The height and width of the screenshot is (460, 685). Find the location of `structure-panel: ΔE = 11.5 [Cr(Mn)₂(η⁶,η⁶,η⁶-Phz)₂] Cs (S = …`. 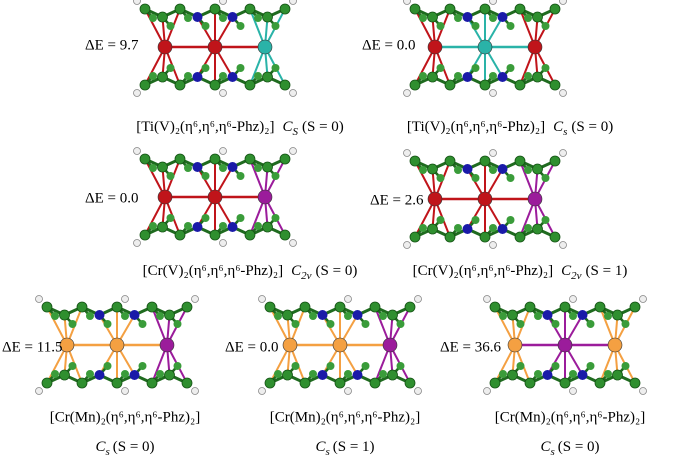

structure-panel: ΔE = 11.5 [Cr(Mn)₂(η⁶,η⁶,η⁶-Phz)₂] Cs (S = … is located at coordinates (101, 376).